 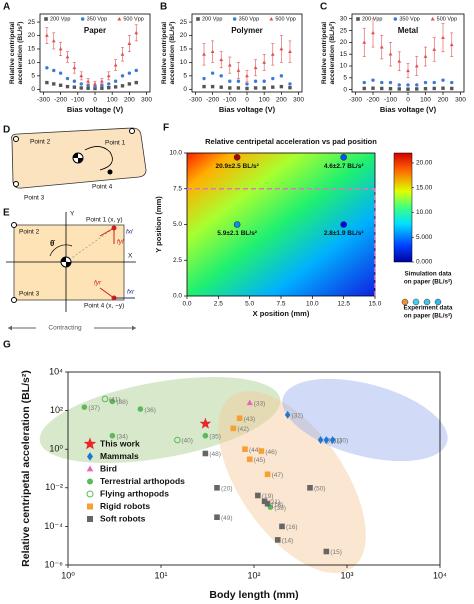 I want to click on colorbar-tick-label: 10.00, so click(x=424, y=212).